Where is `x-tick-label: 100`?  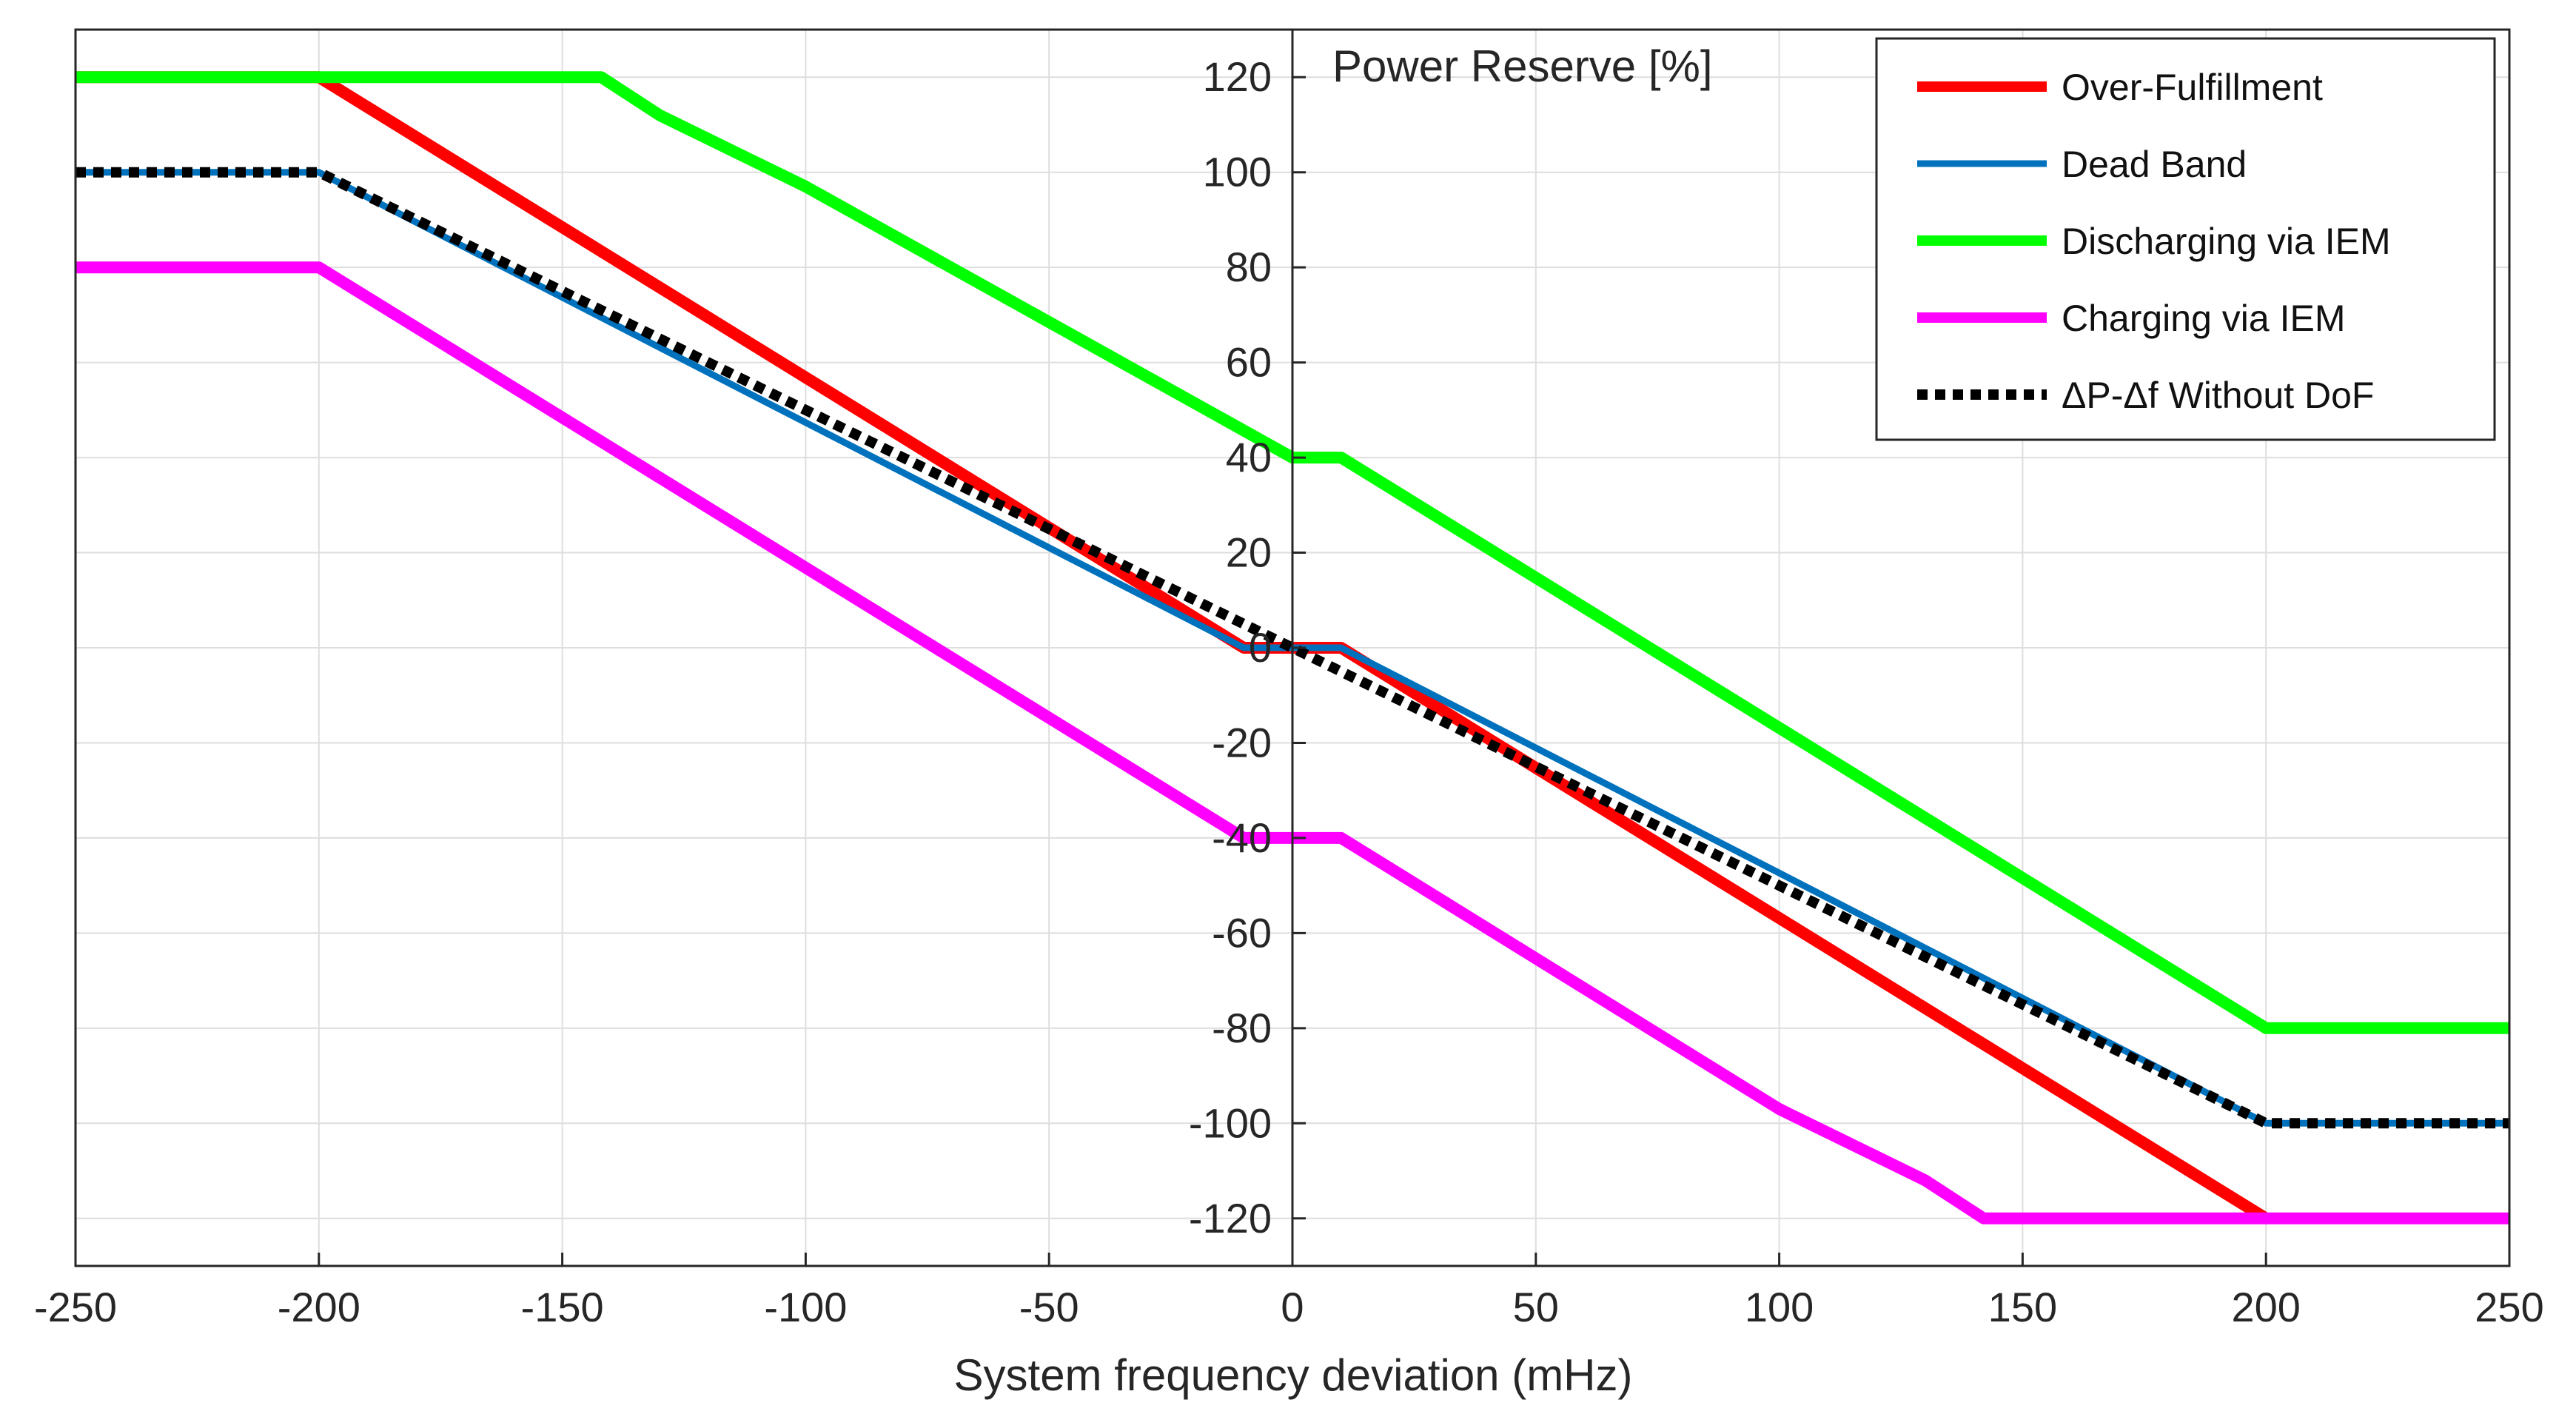 x-tick-label: 100 is located at coordinates (1779, 1307).